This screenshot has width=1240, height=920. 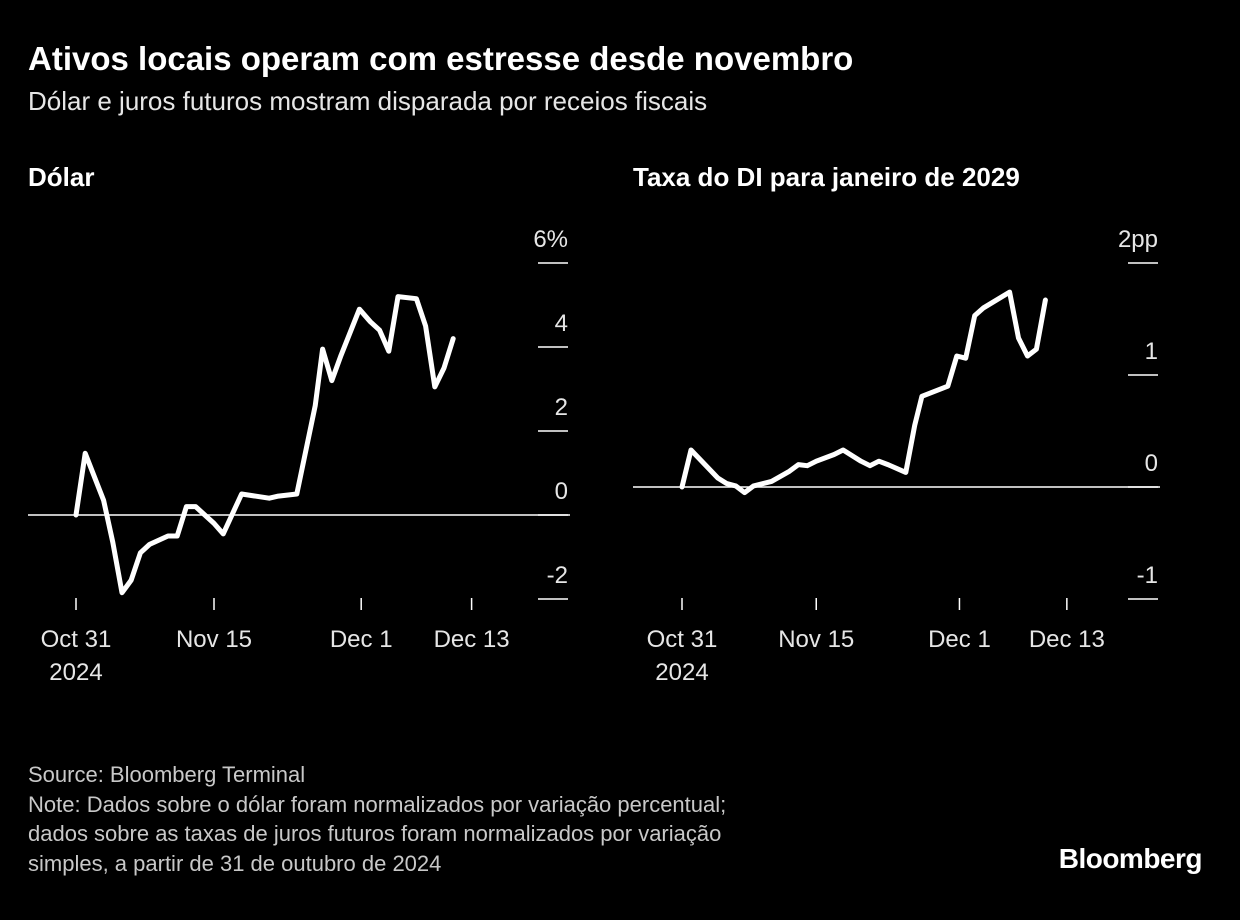 I want to click on y-tick-label: 2pp, so click(x=1138, y=239).